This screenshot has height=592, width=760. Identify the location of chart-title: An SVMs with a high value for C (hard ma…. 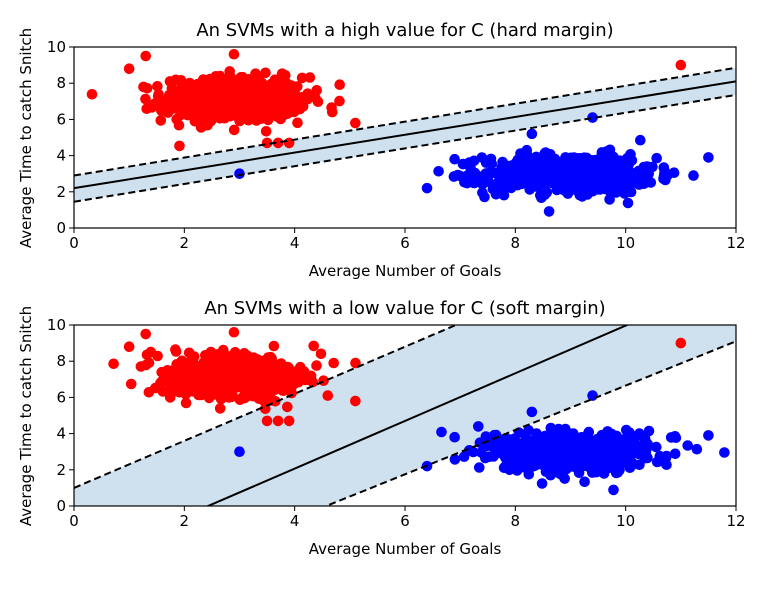
(404, 30).